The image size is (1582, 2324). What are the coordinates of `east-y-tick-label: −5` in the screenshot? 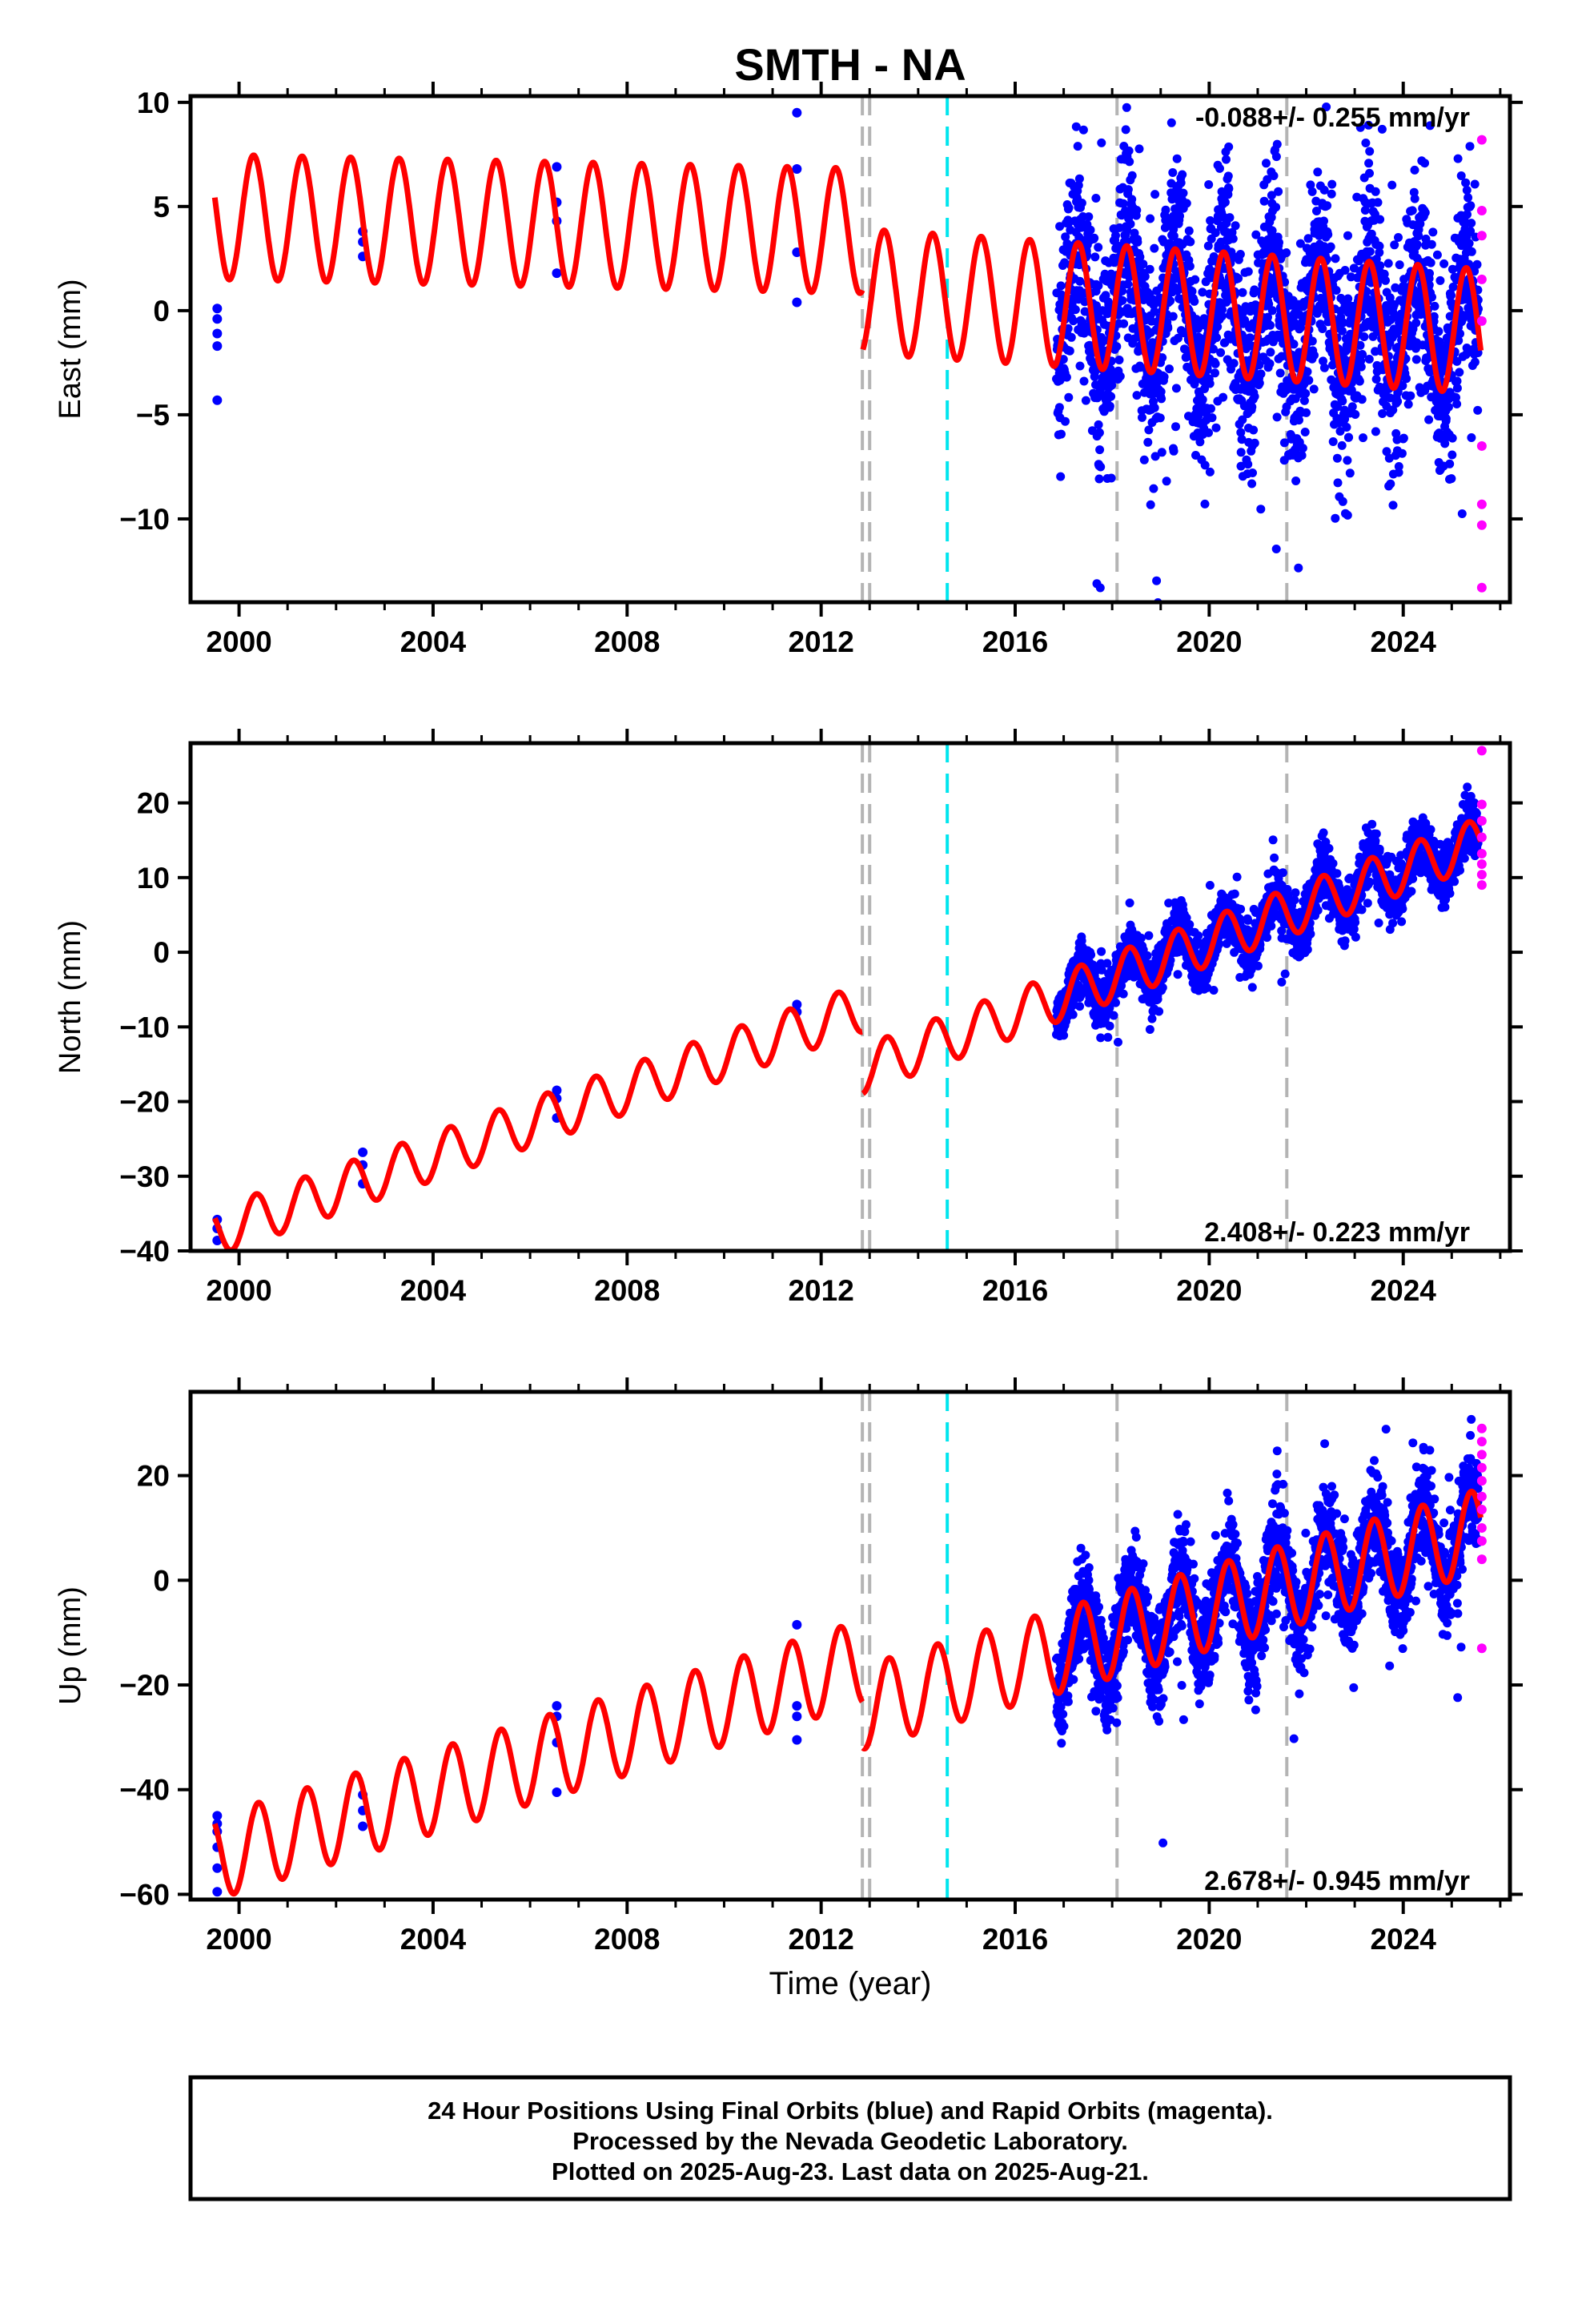 It's located at (153, 416).